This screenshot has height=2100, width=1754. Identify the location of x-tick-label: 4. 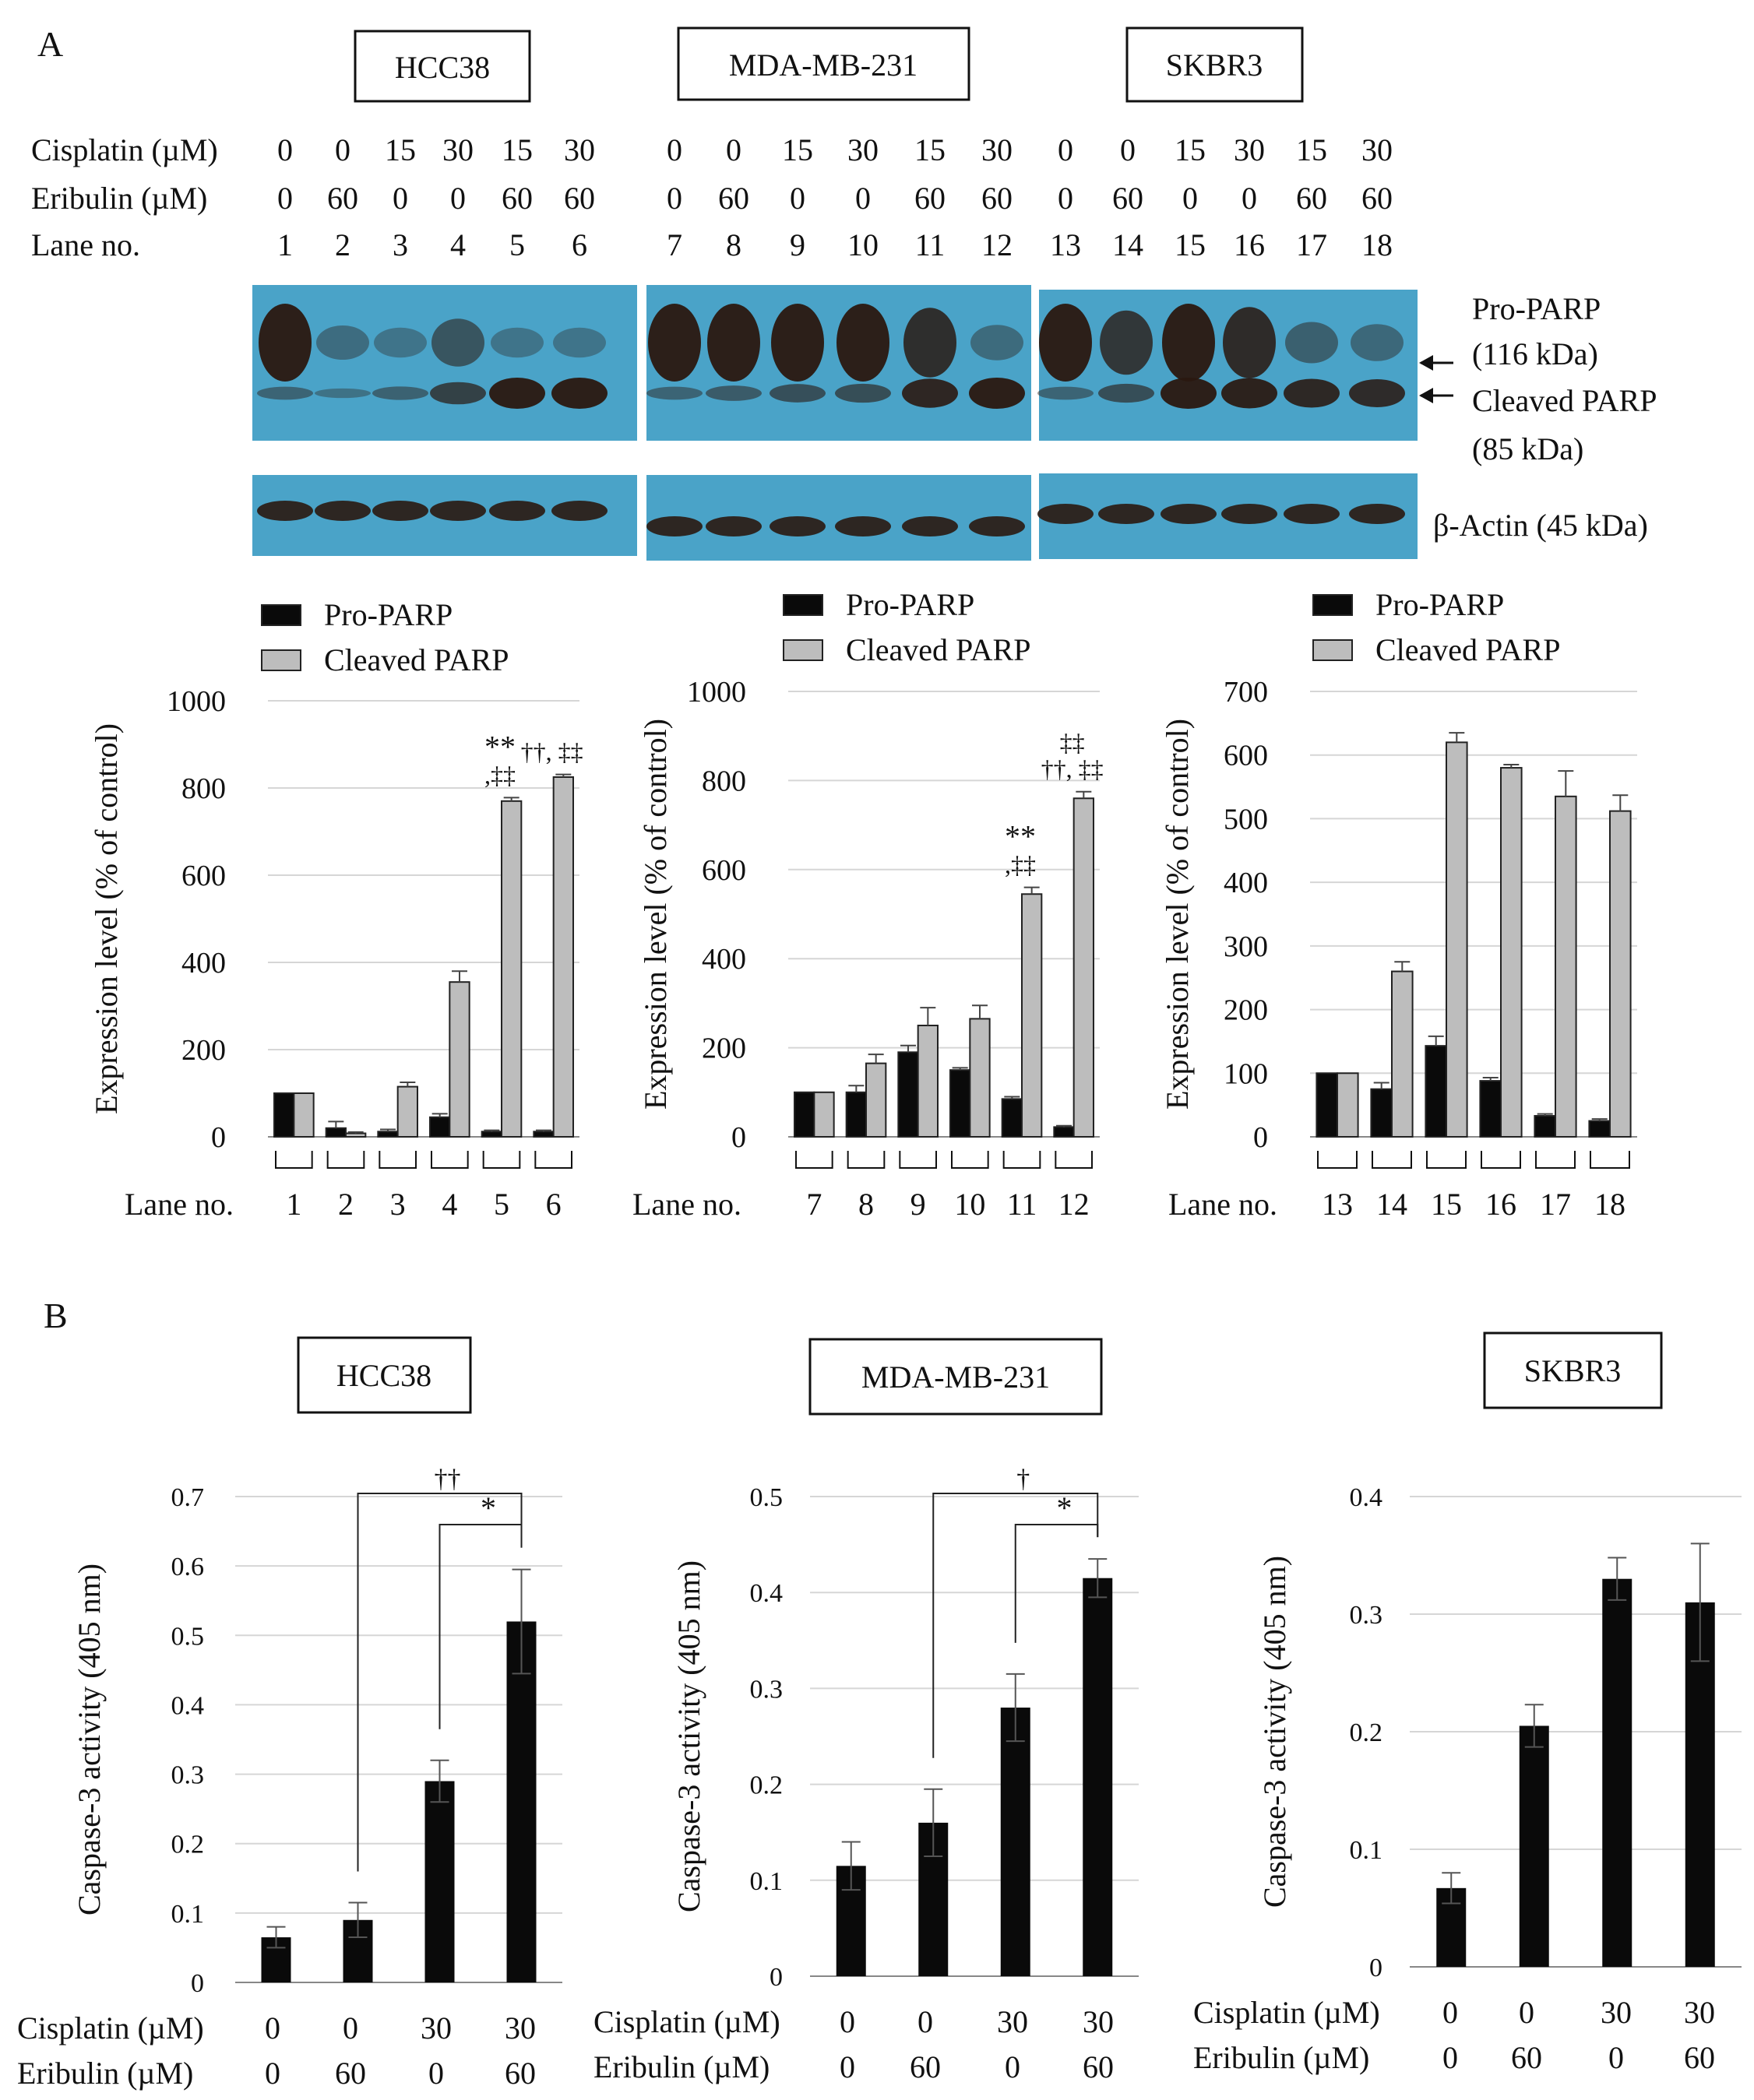
(449, 1204).